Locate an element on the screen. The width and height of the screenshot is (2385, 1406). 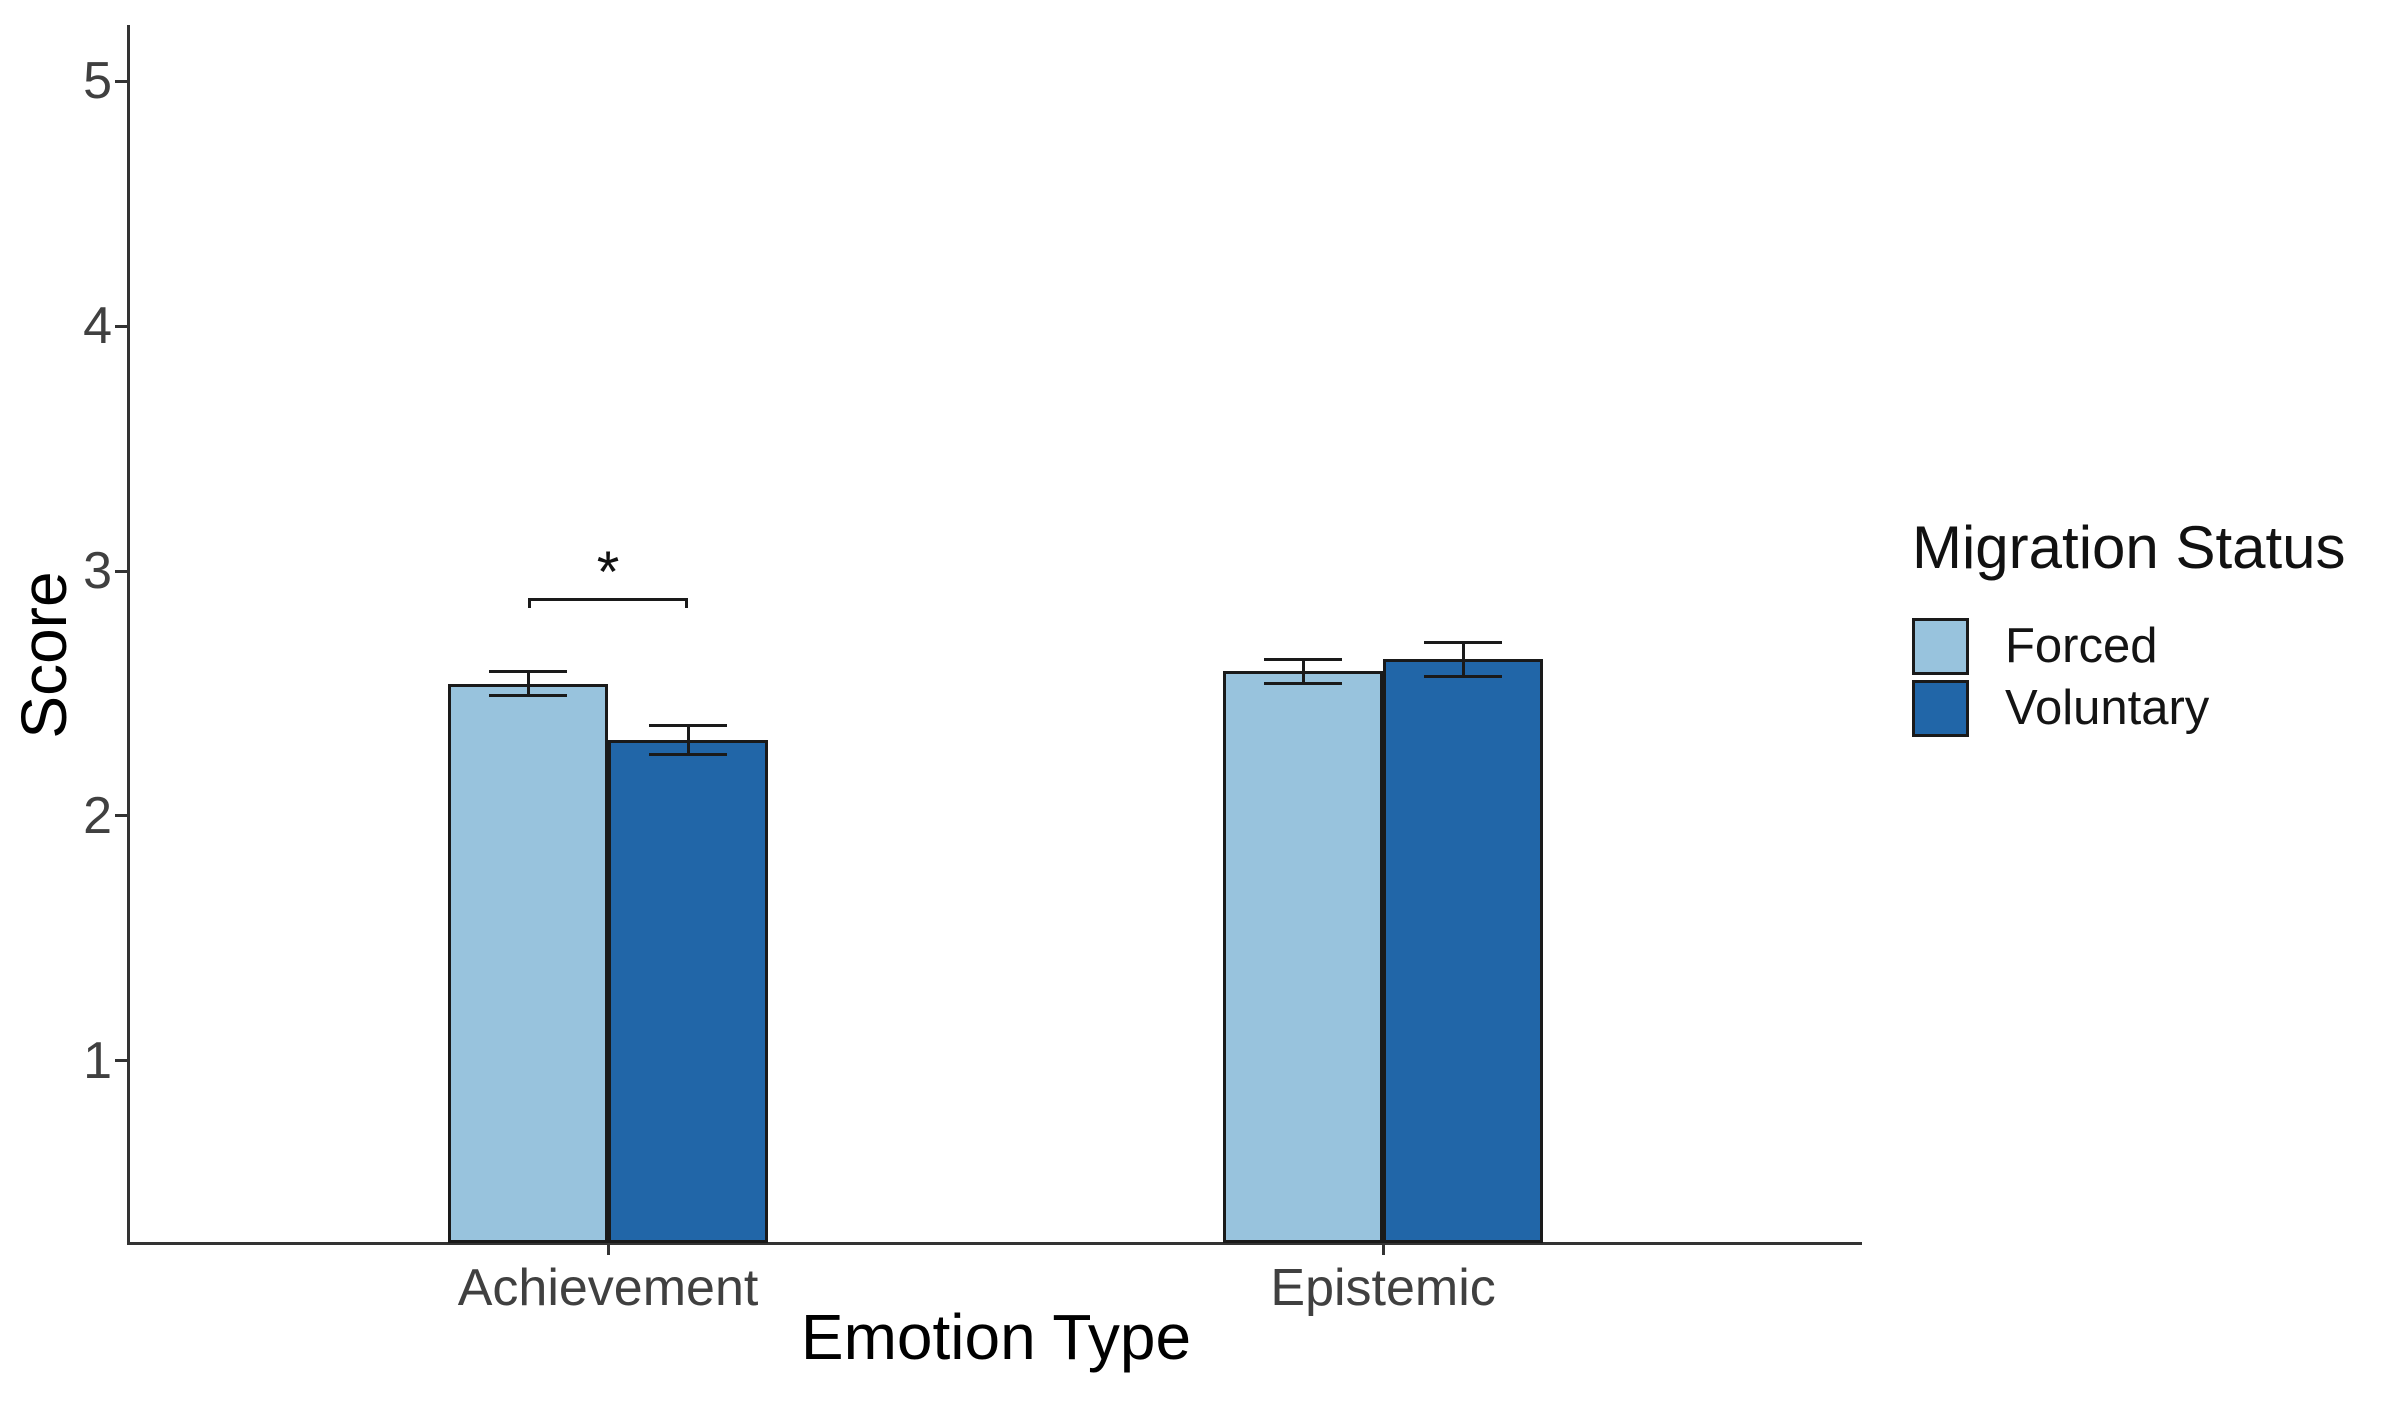
x-tick-mark-epistemic is located at coordinates (1383, 1248).